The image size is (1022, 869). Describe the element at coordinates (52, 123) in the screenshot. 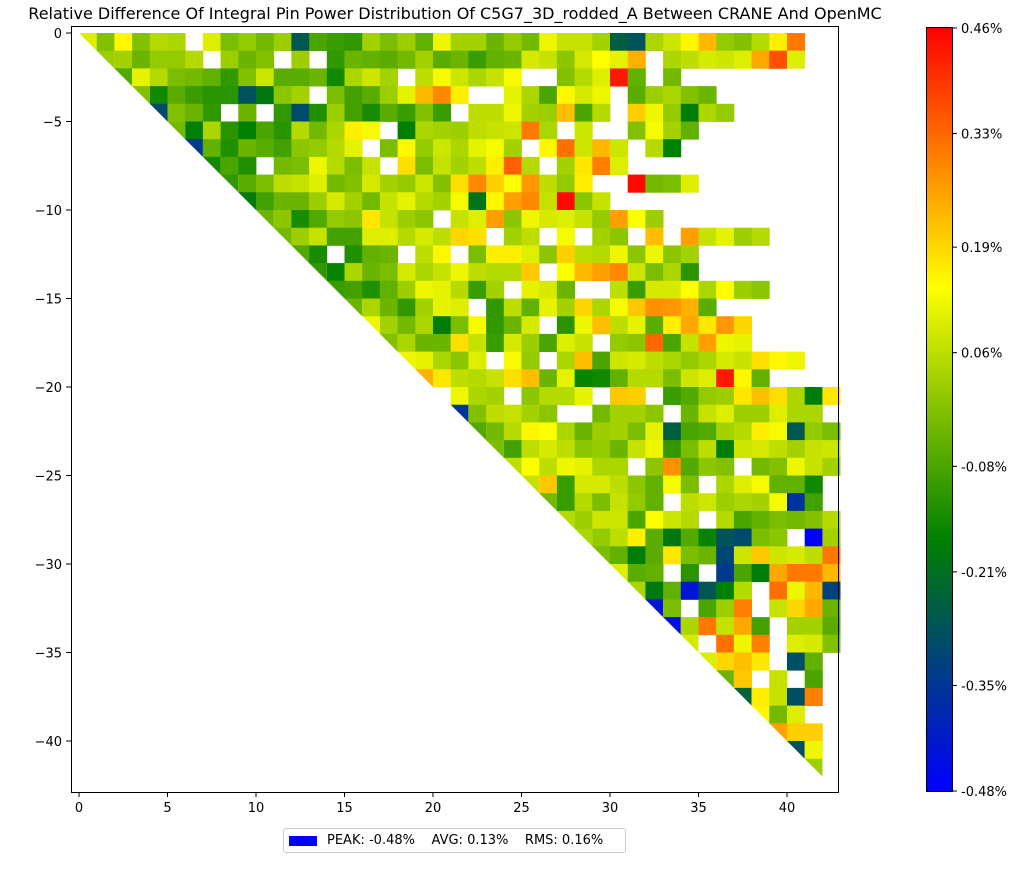

I see `y-tick-label: −5` at that location.